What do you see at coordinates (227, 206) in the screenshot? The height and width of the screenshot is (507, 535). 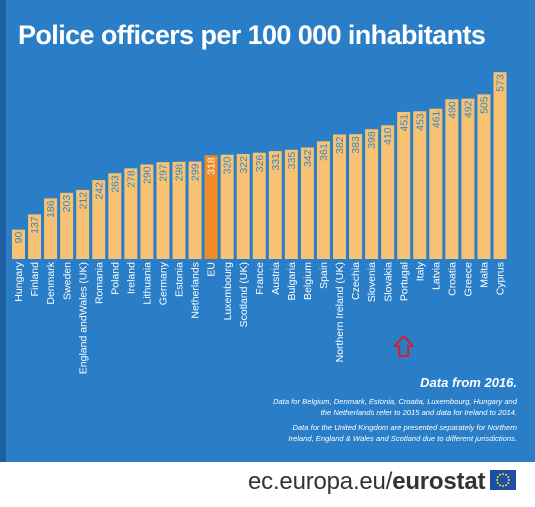 I see `bar-luxembourg` at bounding box center [227, 206].